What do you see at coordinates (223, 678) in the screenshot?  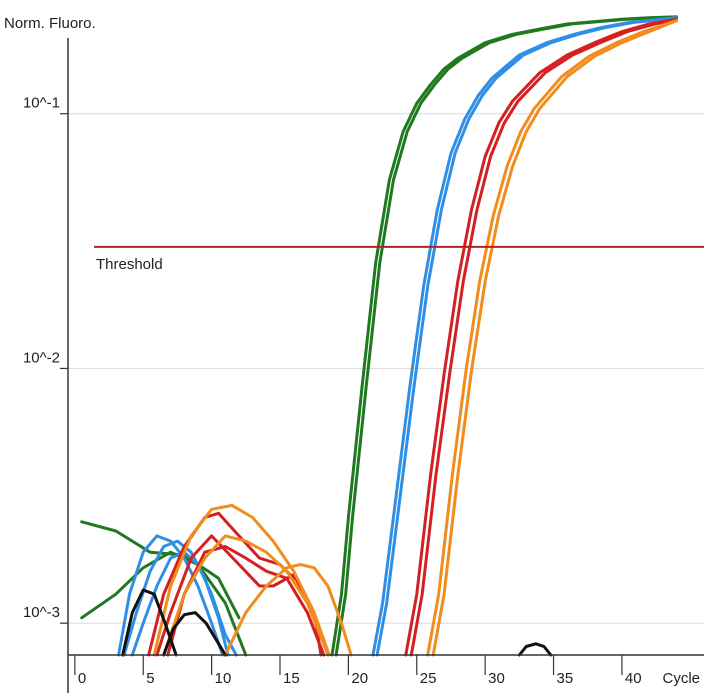 I see `x-tick-label-2: 10` at bounding box center [223, 678].